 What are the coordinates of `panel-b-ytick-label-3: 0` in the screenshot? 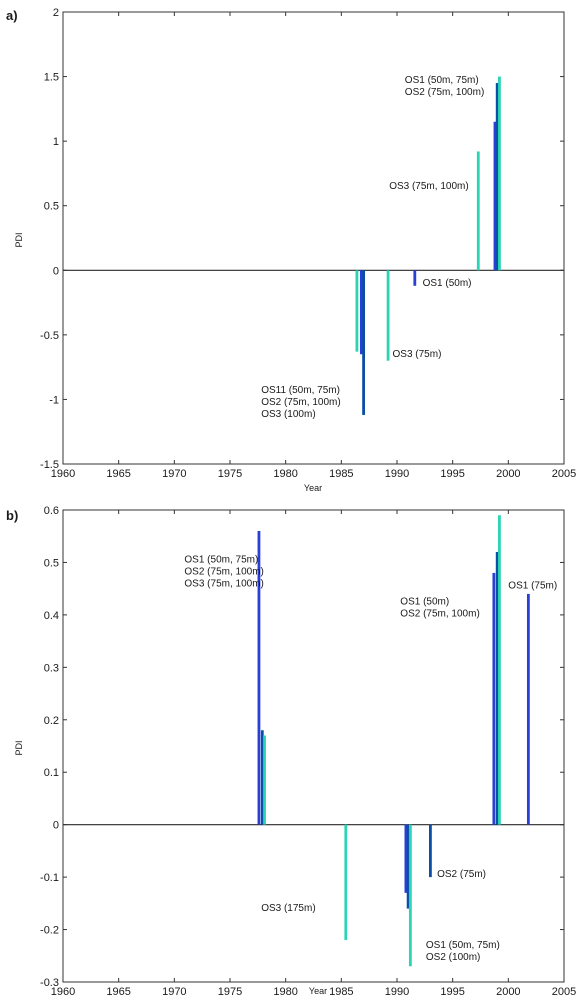 It's located at (56, 826).